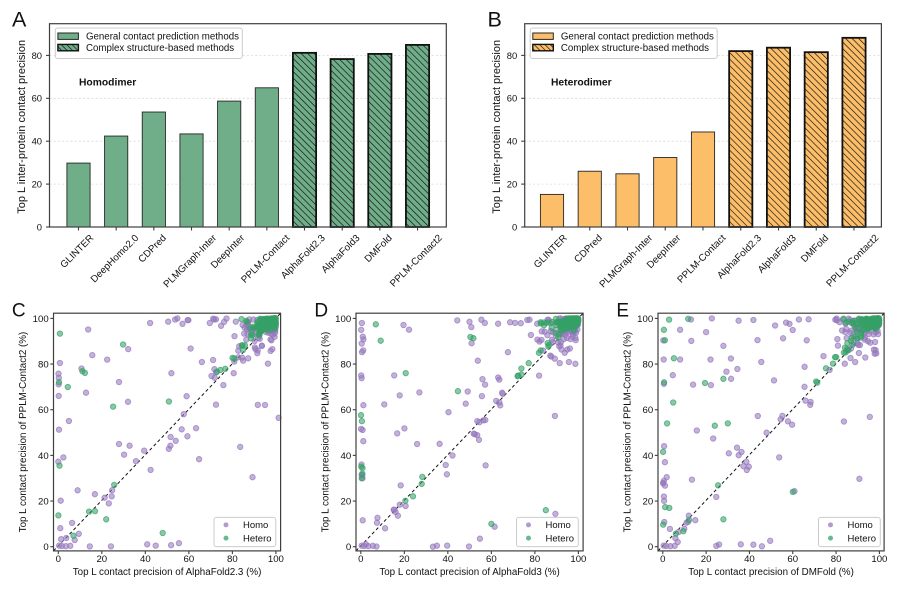 The height and width of the screenshot is (589, 900). Describe the element at coordinates (495, 19) in the screenshot. I see `svg-text: B` at that location.